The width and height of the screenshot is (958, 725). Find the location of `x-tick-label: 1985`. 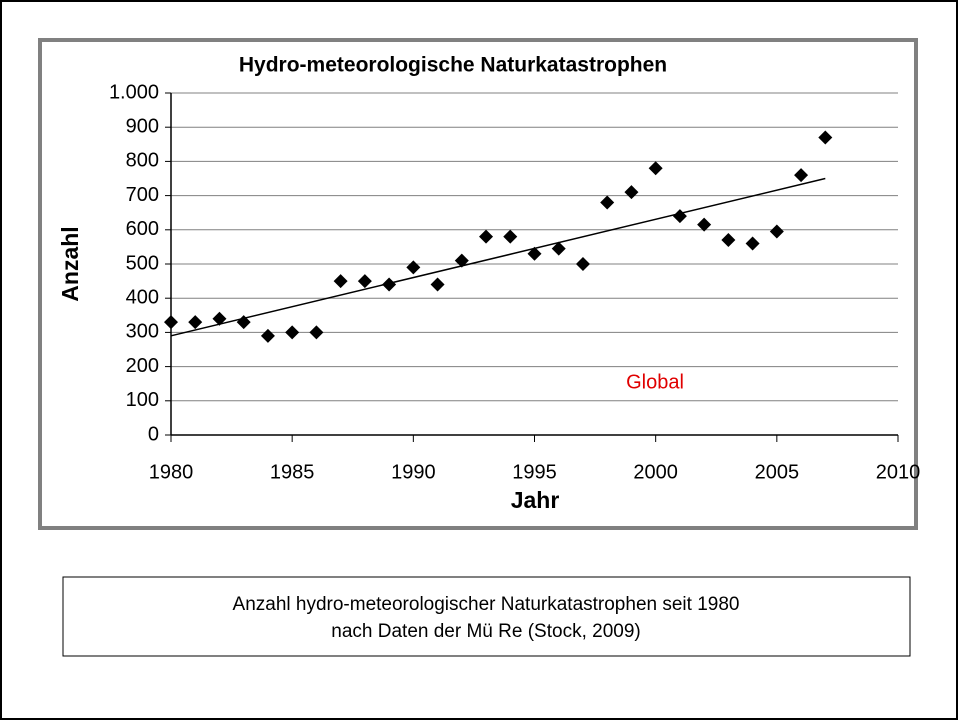

x-tick-label: 1985 is located at coordinates (292, 472).